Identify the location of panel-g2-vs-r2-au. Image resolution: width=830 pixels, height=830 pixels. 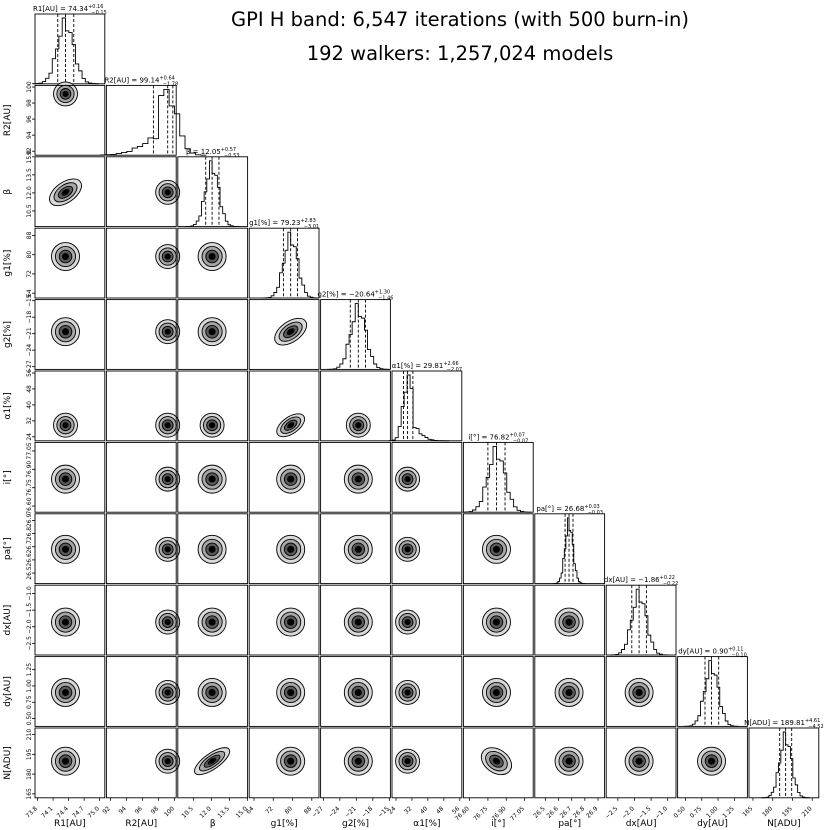
(143, 334).